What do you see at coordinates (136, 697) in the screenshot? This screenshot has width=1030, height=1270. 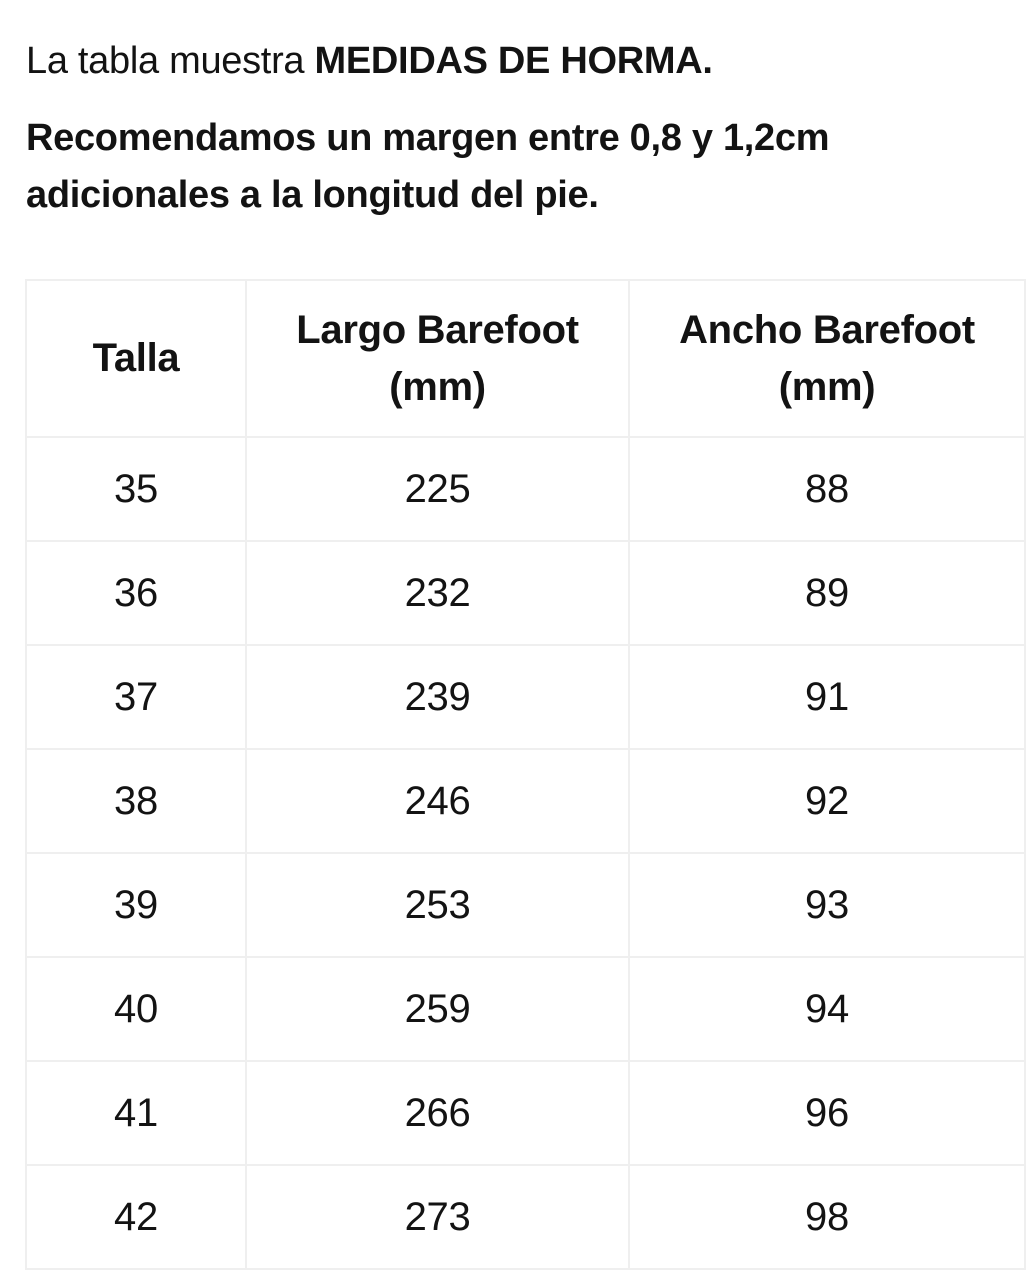 I see `table-cell: 37` at bounding box center [136, 697].